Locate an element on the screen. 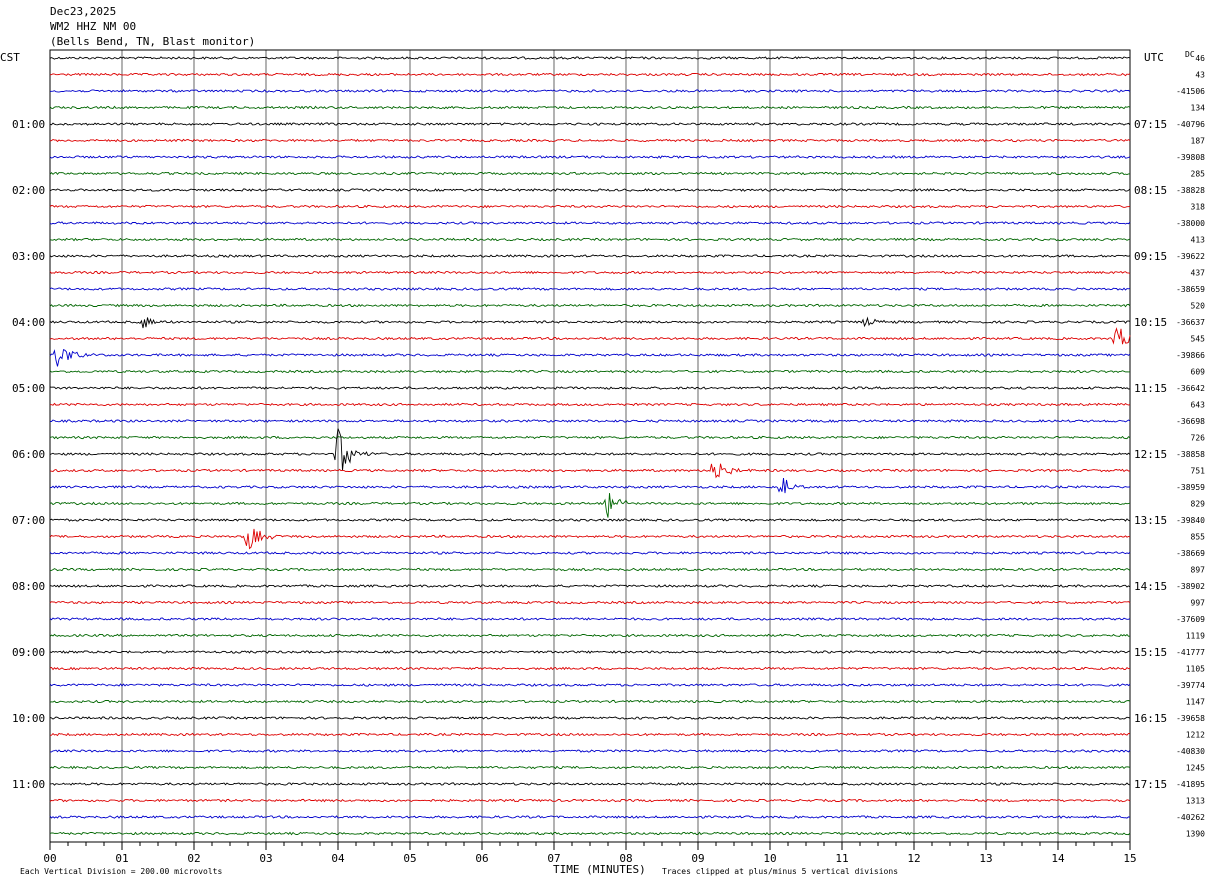 Image resolution: width=1210 pixels, height=886 pixels. left-timezone-label: CST is located at coordinates (10, 57).